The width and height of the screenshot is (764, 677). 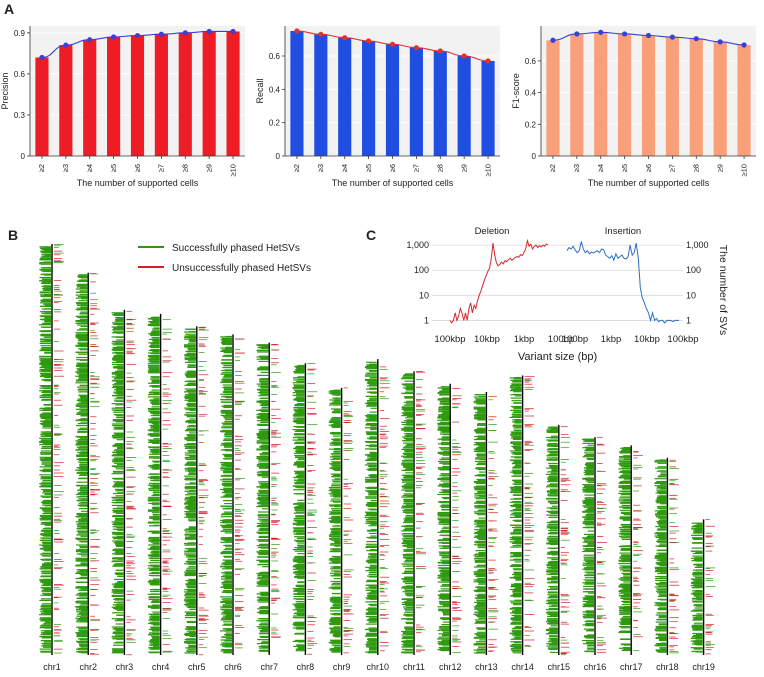 I want to click on chromosome-chr10: chr10, so click(x=377, y=515).